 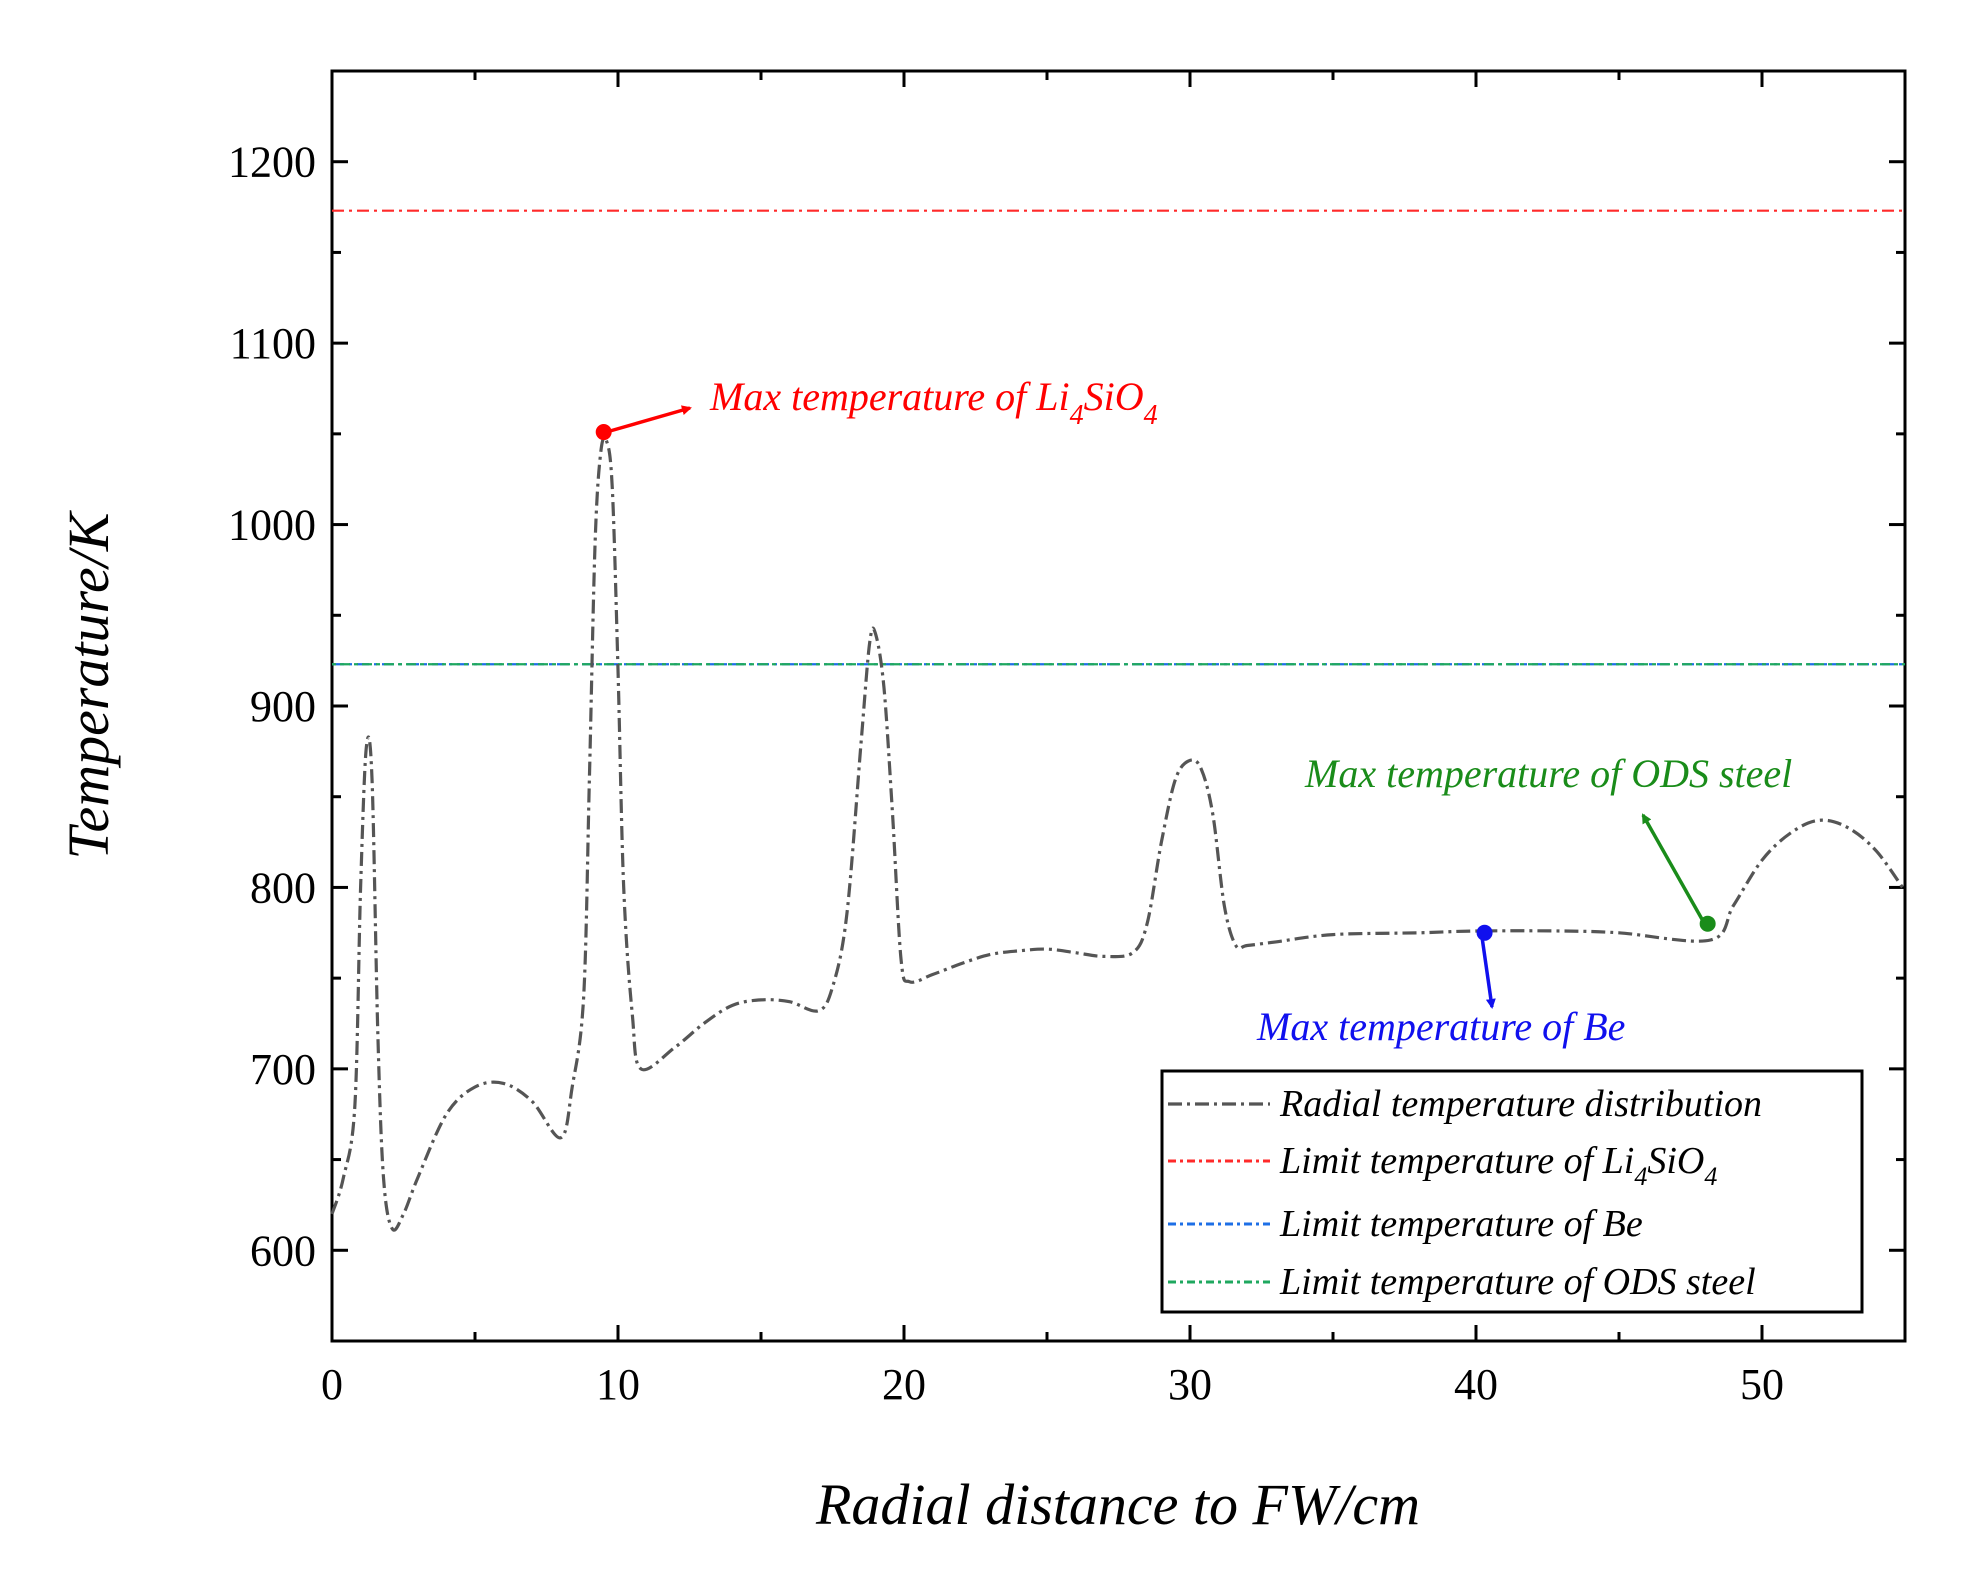 What do you see at coordinates (283, 887) in the screenshot?
I see `y-tick-label: 800` at bounding box center [283, 887].